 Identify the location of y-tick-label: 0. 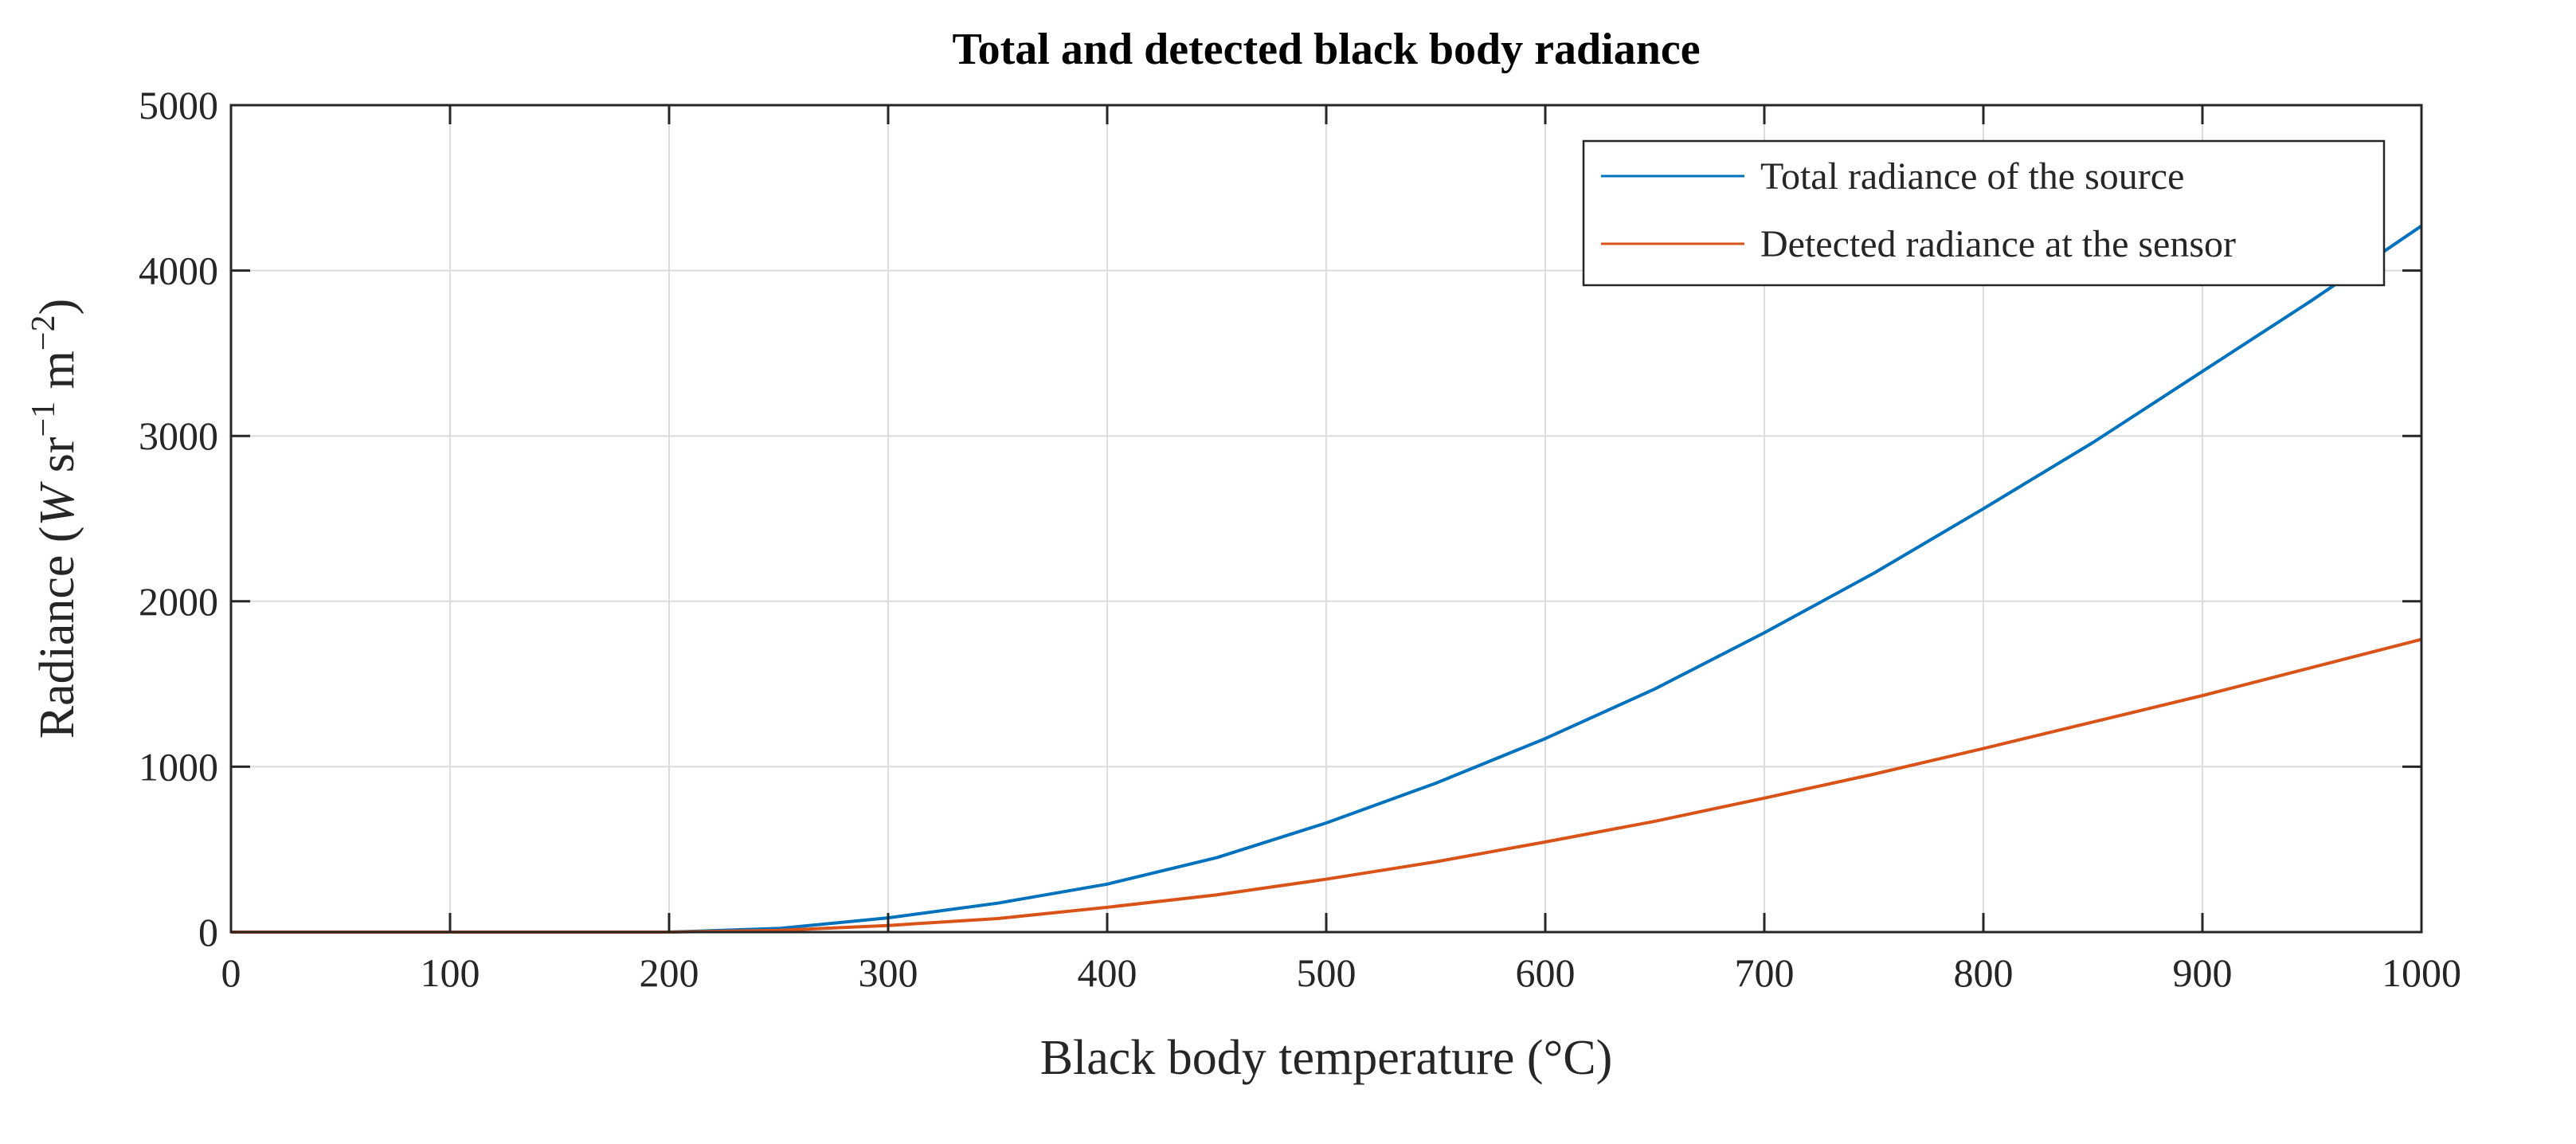
(208, 932).